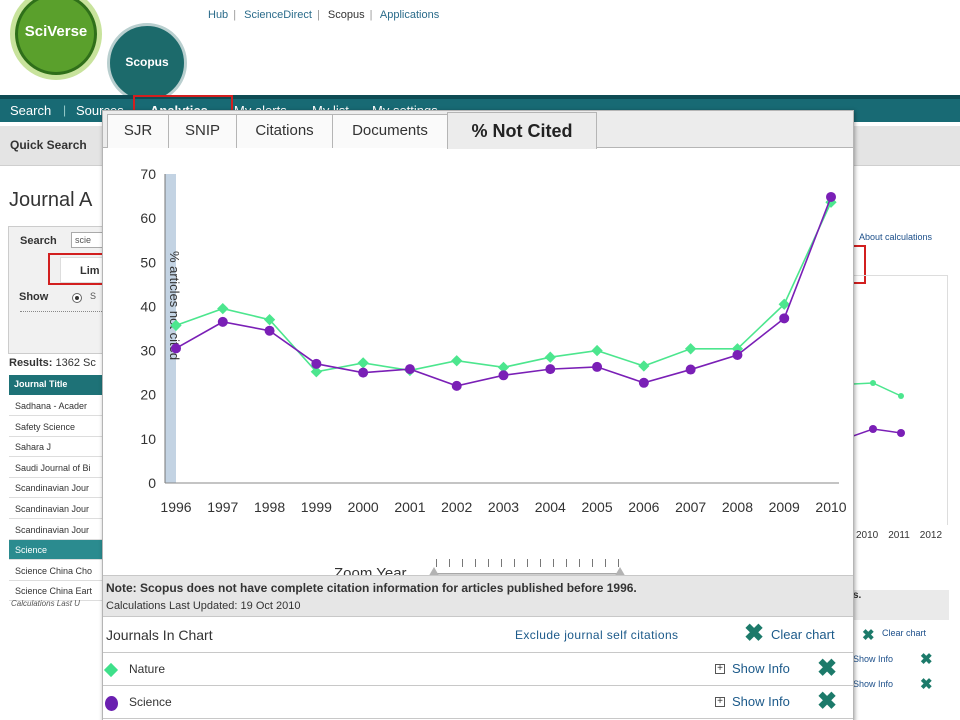 This screenshot has height=720, width=960. I want to click on search-panel: Search scie, so click(63, 290).